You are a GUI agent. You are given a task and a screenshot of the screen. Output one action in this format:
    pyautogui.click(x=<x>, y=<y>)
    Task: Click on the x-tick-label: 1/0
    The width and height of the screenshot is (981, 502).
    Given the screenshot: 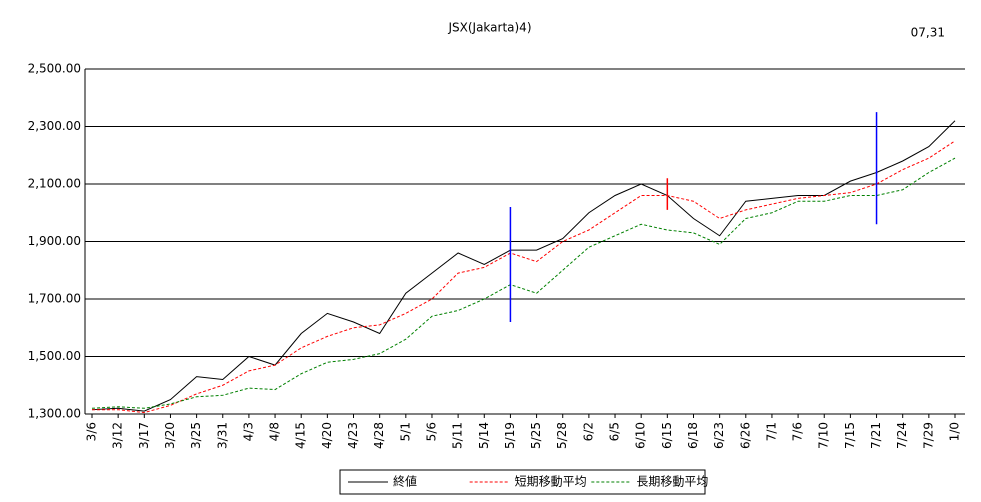 What is the action you would take?
    pyautogui.click(x=955, y=431)
    